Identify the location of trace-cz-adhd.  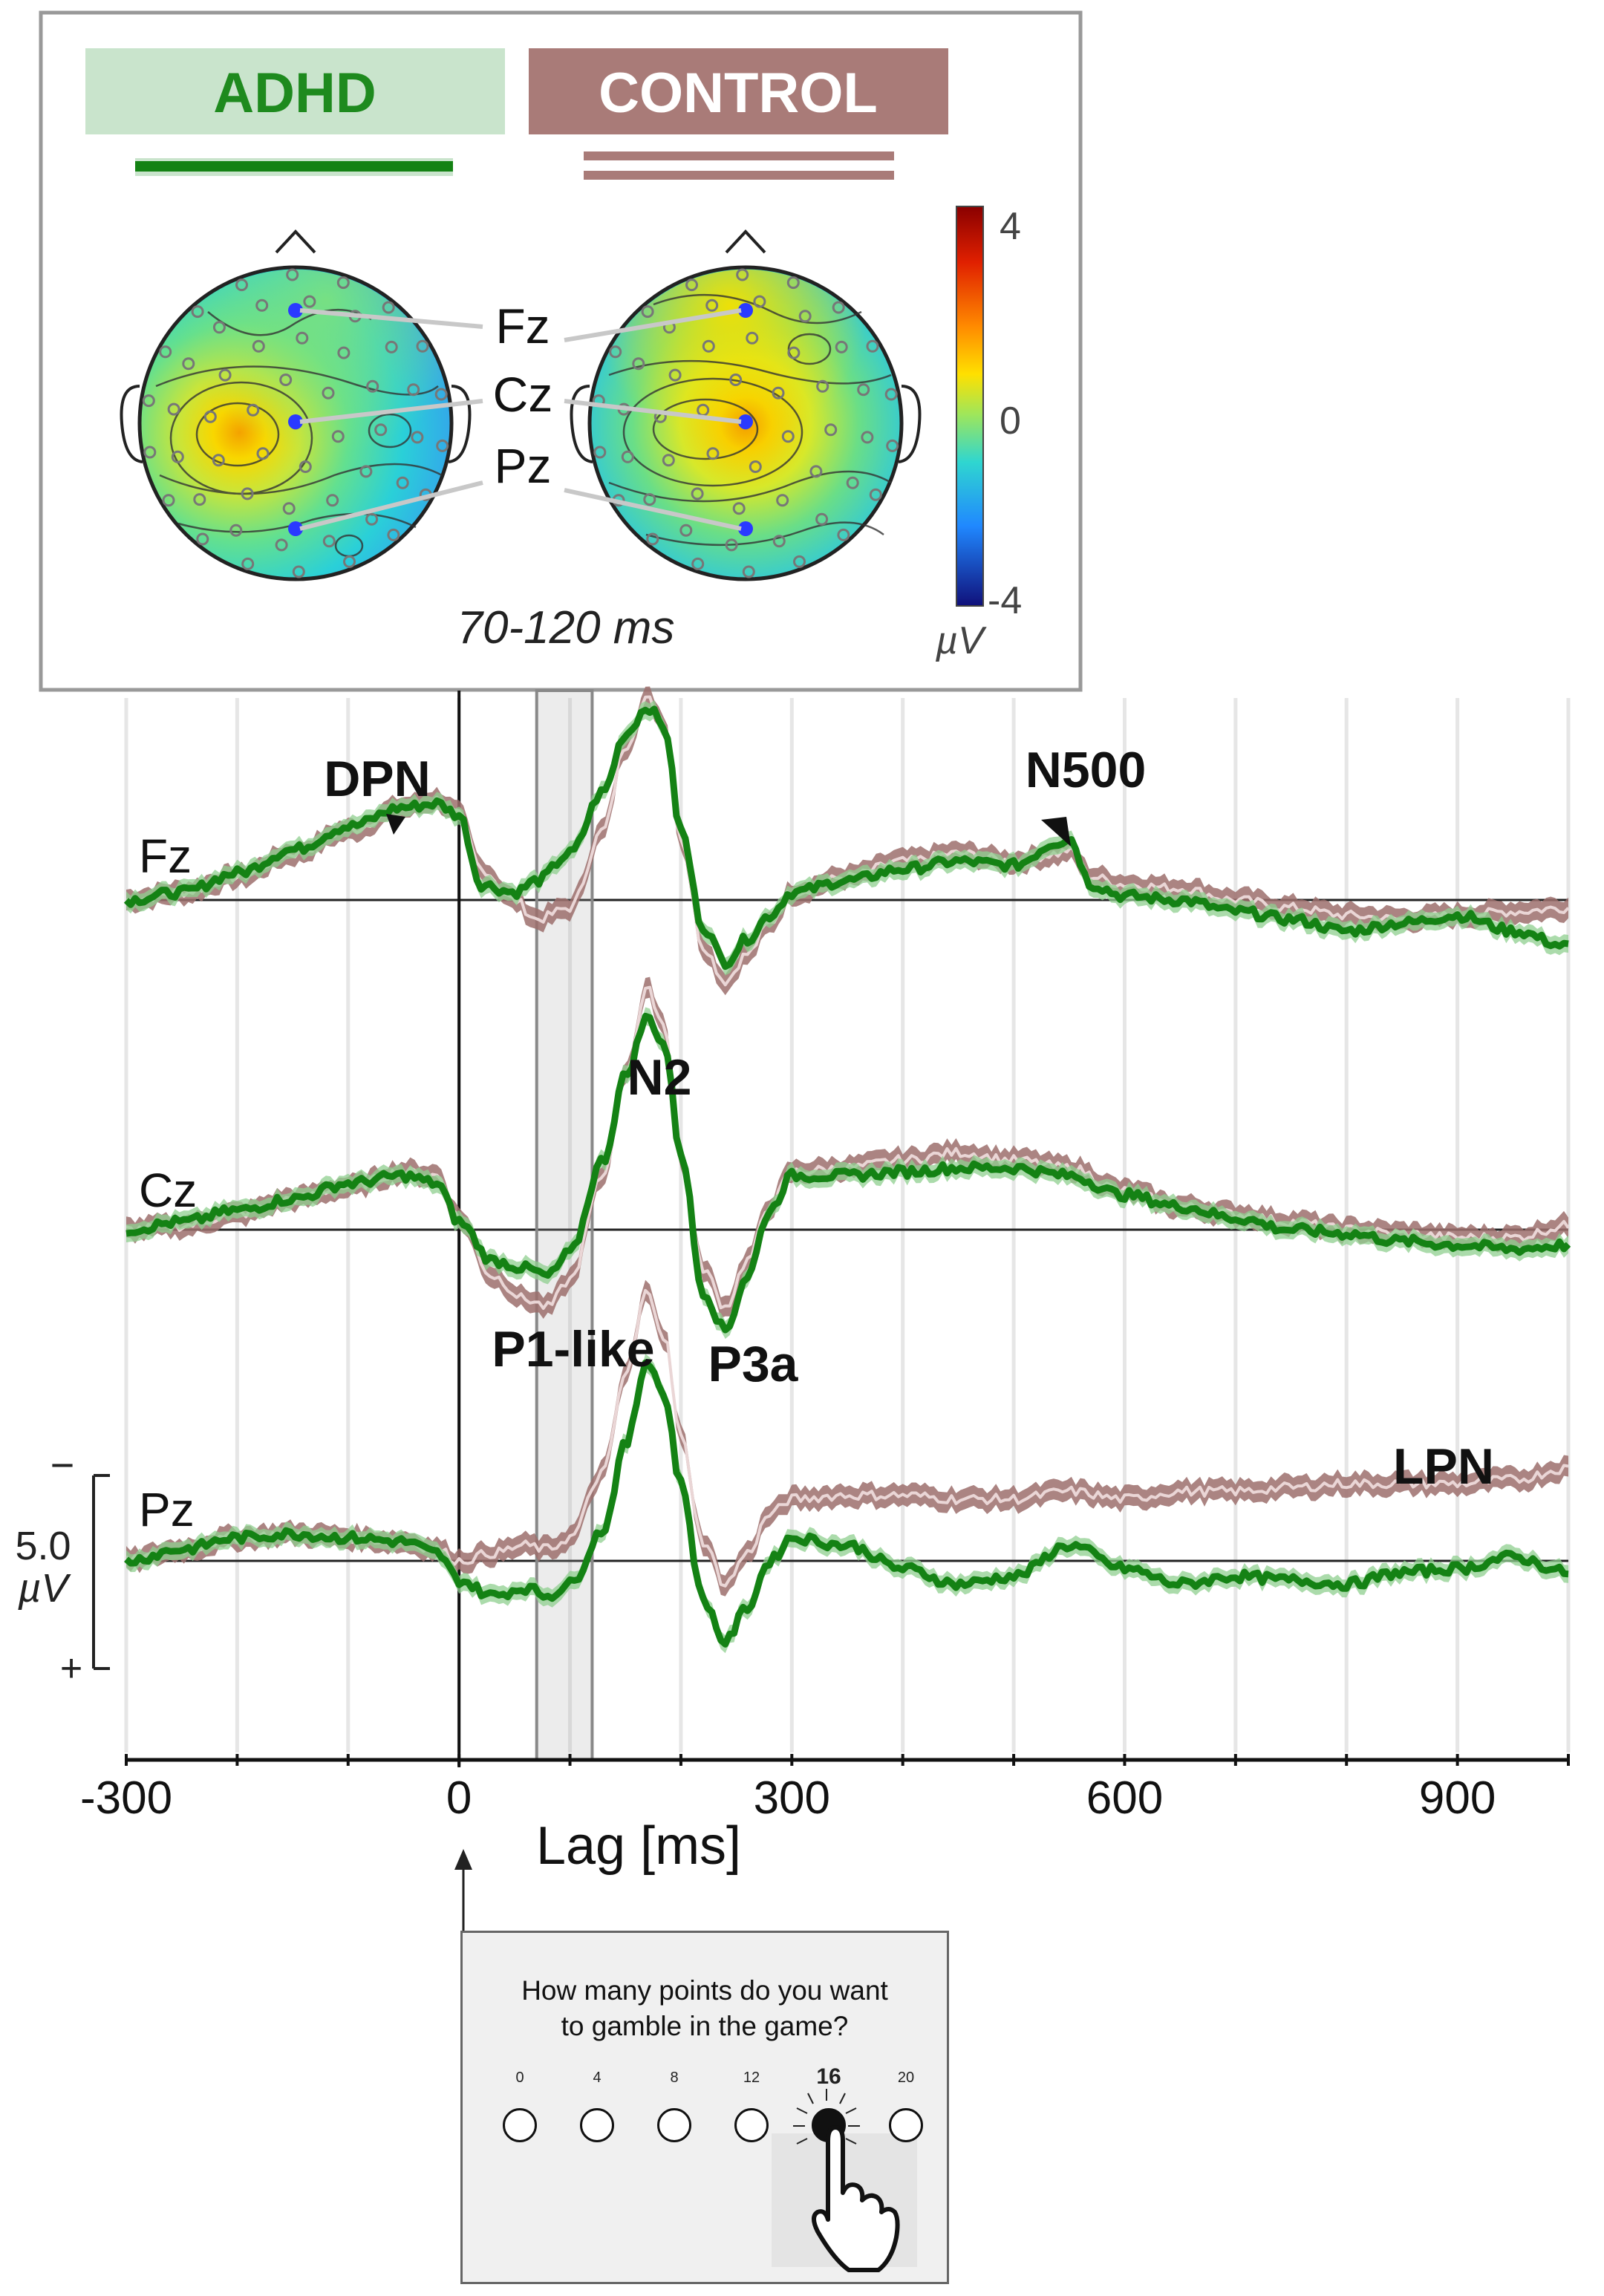
(848, 1173).